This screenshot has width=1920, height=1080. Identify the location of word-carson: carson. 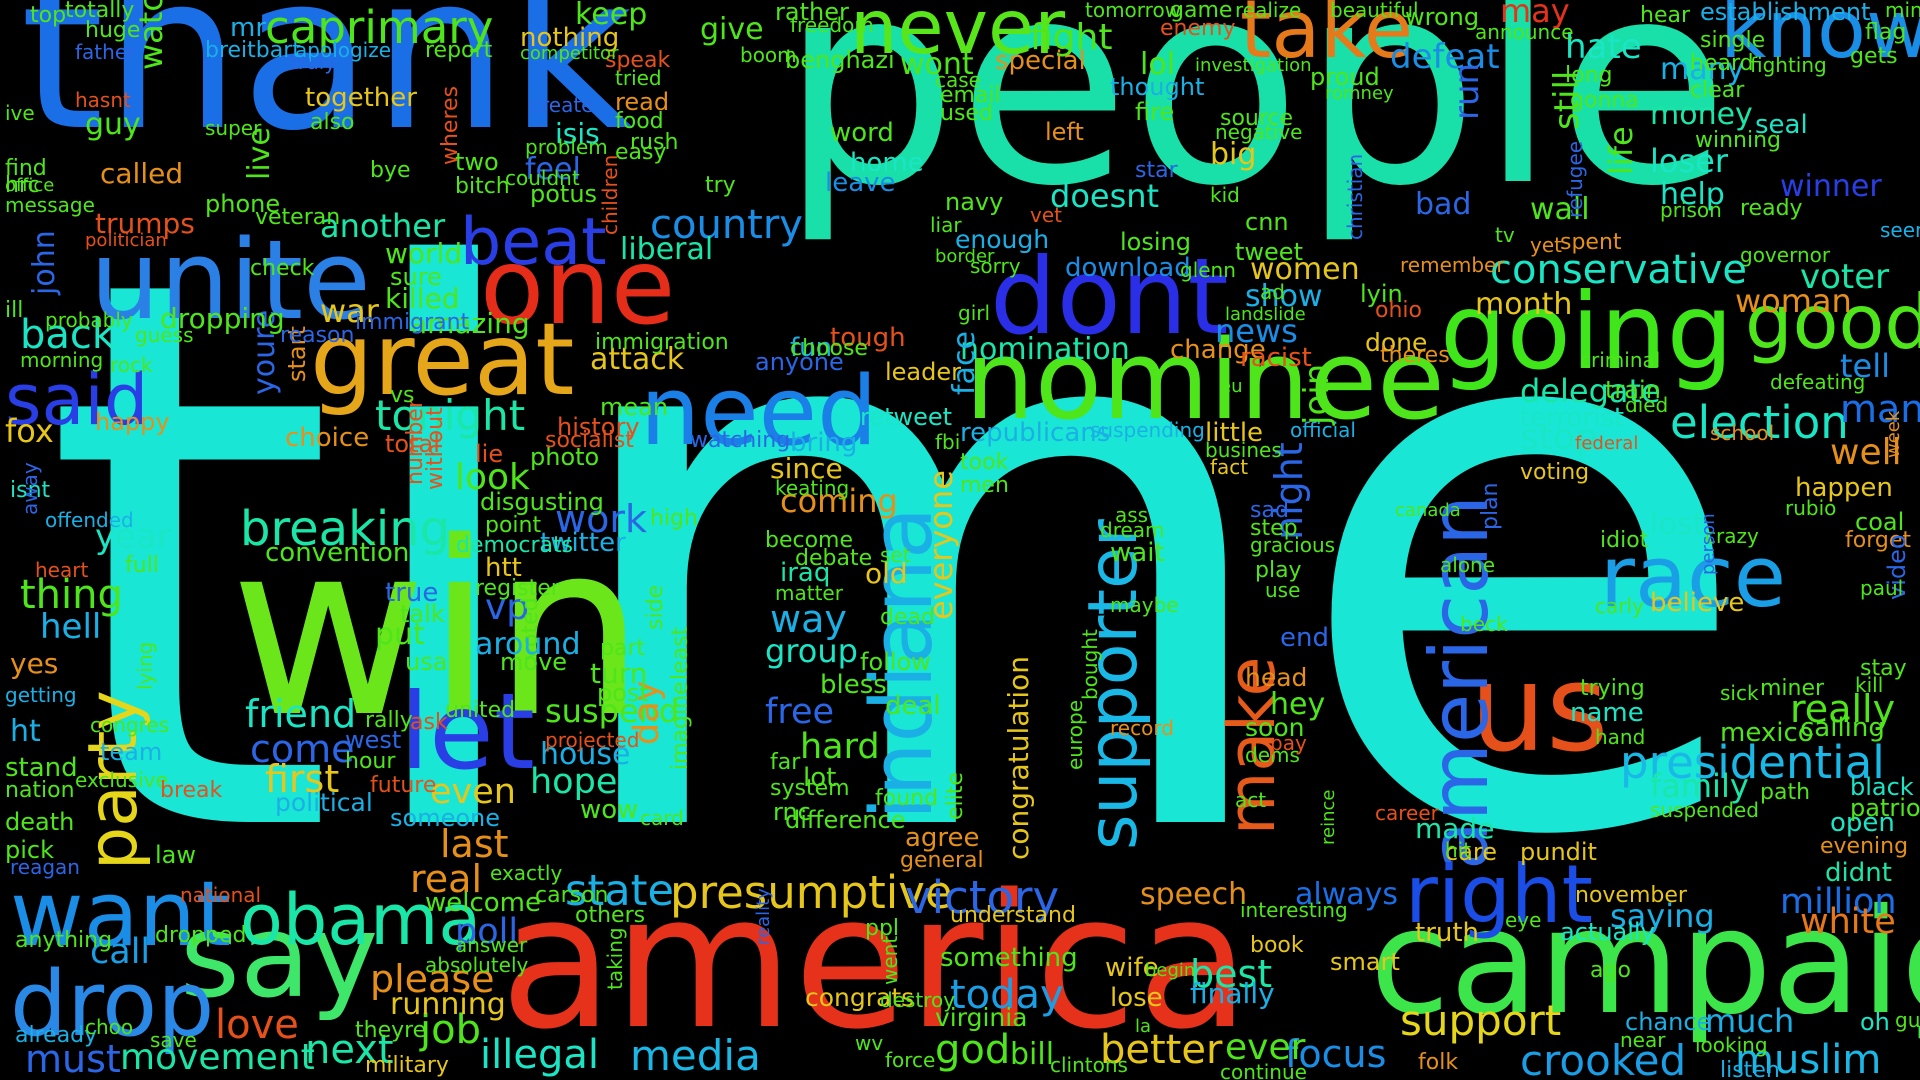
(572, 895).